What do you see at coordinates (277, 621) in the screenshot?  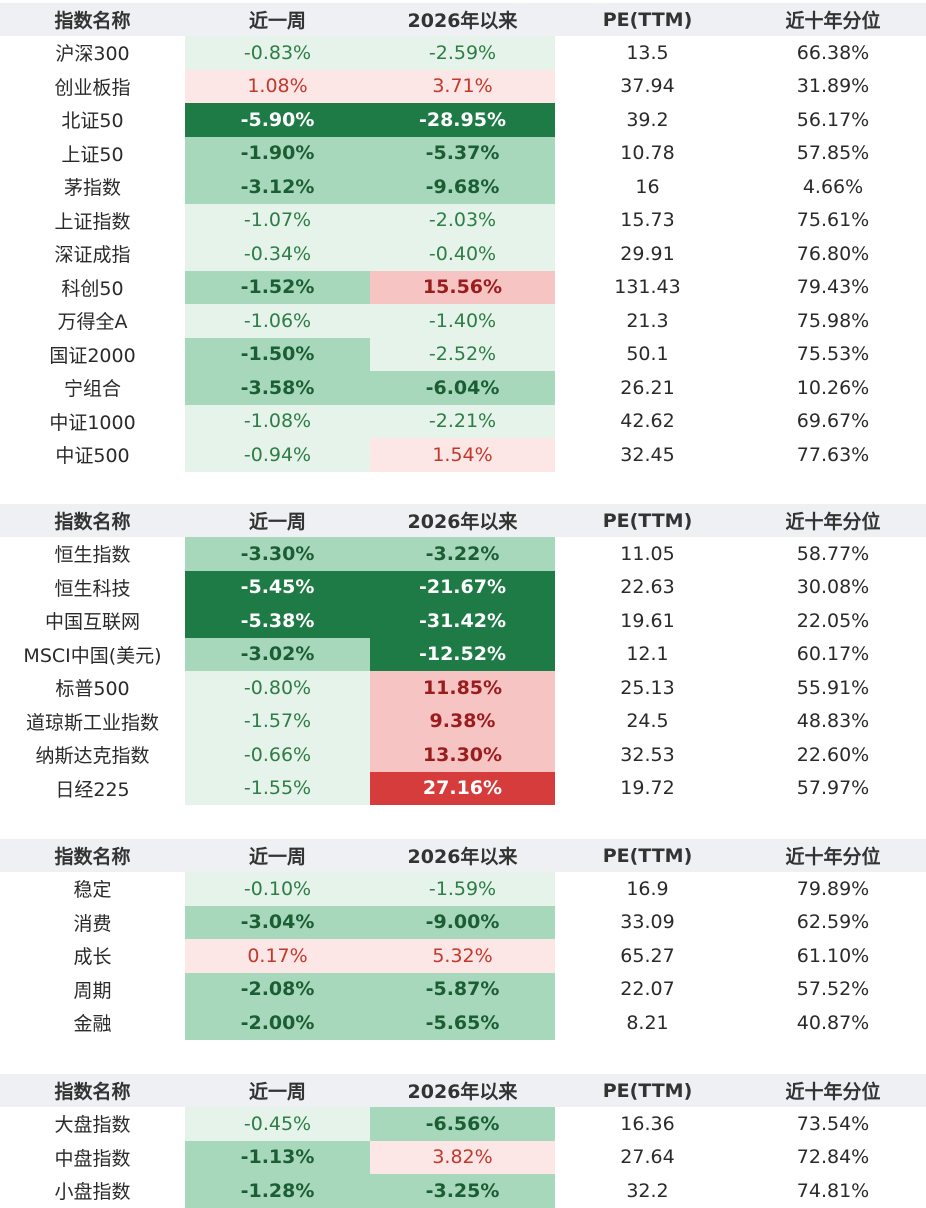 I see `week-change-cell: -5.38%` at bounding box center [277, 621].